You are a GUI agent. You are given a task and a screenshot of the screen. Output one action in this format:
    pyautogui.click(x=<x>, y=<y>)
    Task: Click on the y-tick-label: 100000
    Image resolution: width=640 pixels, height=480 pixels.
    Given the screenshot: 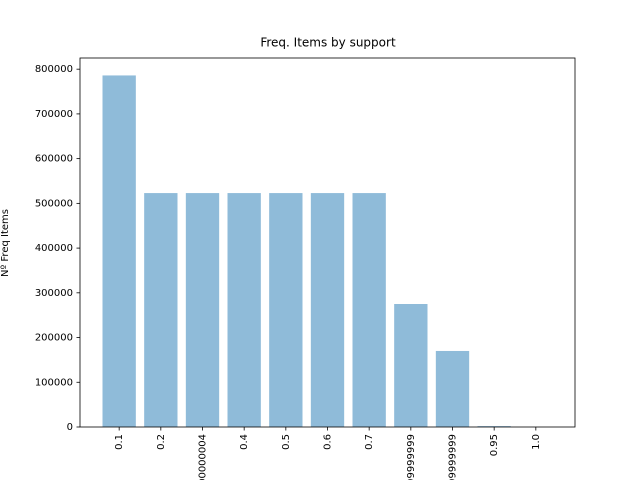 What is the action you would take?
    pyautogui.click(x=54, y=382)
    